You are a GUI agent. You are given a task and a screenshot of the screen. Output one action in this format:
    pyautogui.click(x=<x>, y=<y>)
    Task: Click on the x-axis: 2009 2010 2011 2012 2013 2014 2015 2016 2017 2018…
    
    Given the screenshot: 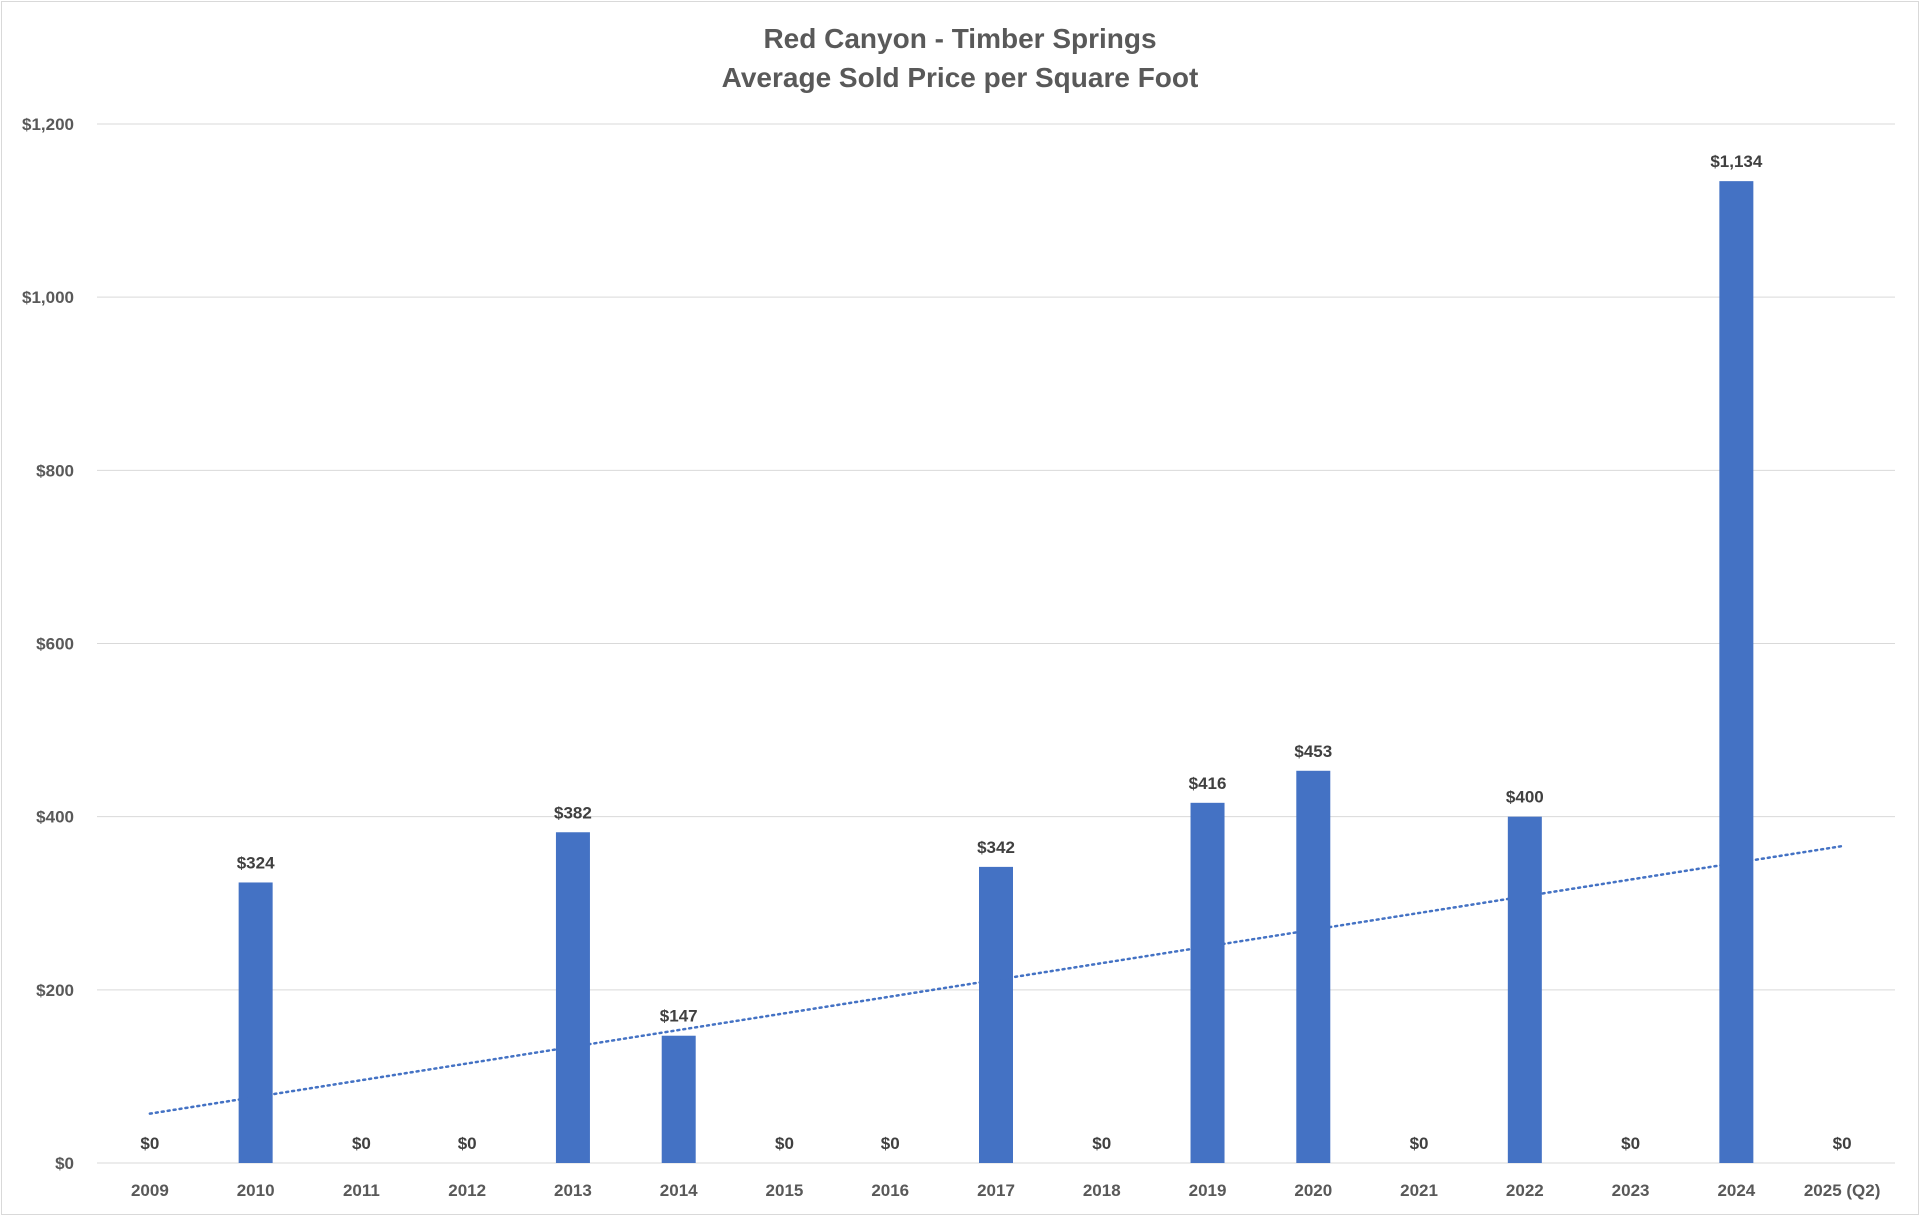 What is the action you would take?
    pyautogui.click(x=1005, y=1190)
    